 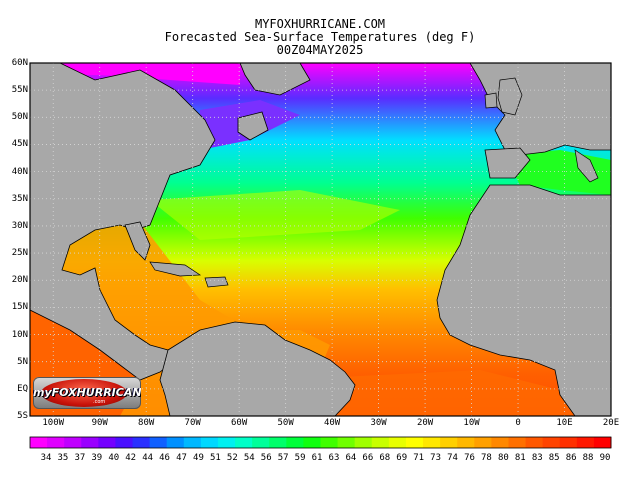 I want to click on cuba-land, so click(x=175, y=269).